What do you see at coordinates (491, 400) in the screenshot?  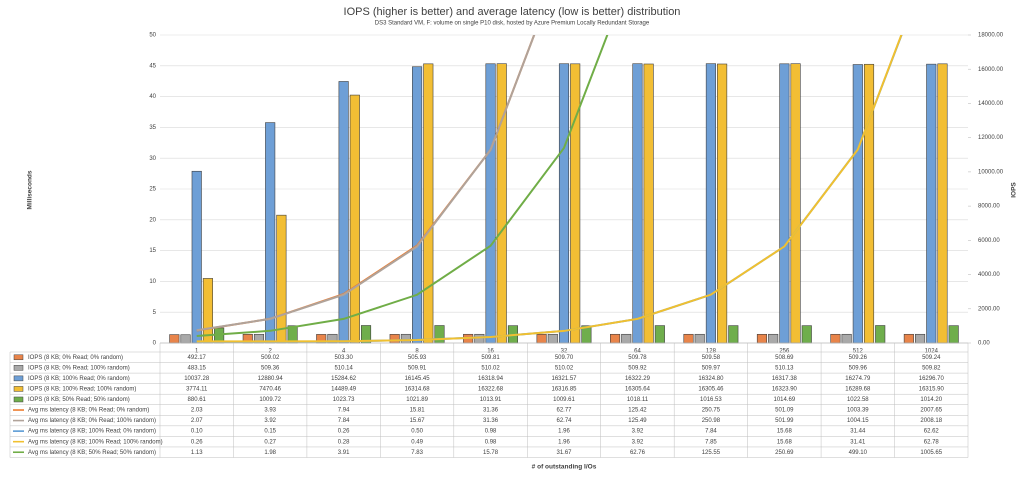 I see `table-value: 1013.91` at bounding box center [491, 400].